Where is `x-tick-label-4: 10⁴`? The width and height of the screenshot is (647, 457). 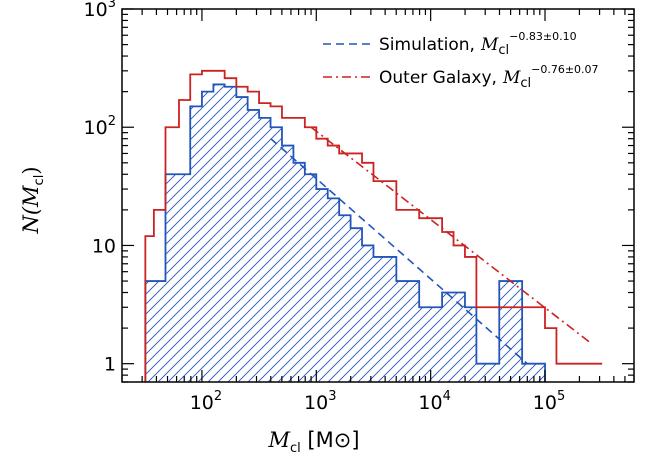 x-tick-label-4: 10⁴ is located at coordinates (434, 401).